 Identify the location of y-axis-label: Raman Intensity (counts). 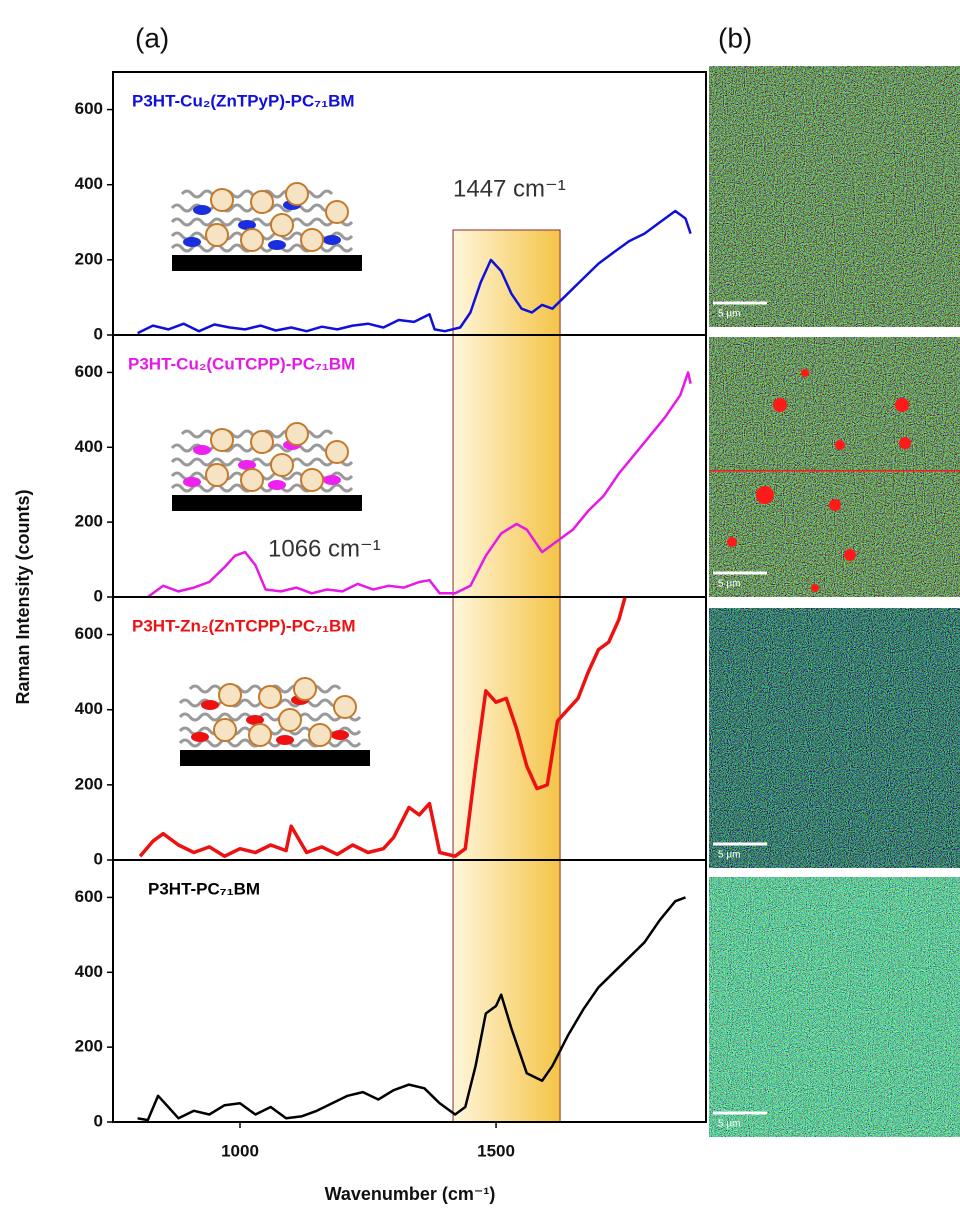
(23, 596).